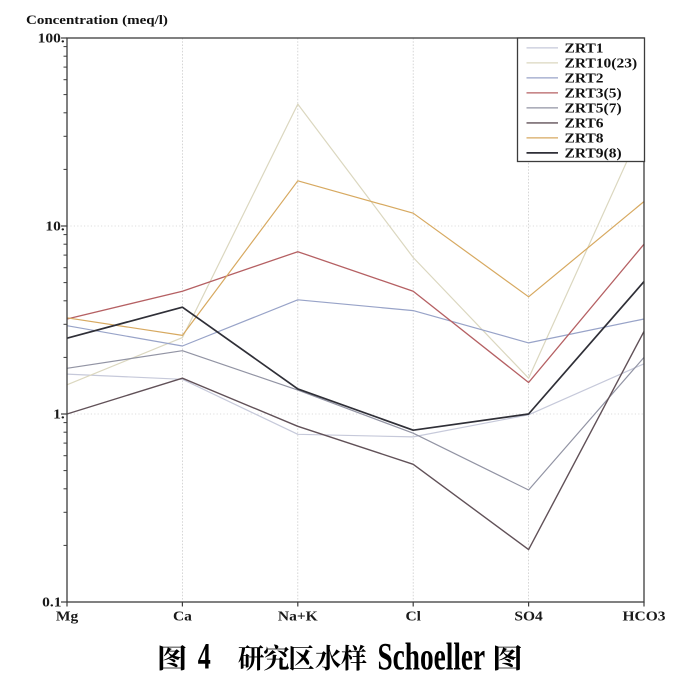  What do you see at coordinates (59, 415) in the screenshot?
I see `svg-text: 1.` at bounding box center [59, 415].